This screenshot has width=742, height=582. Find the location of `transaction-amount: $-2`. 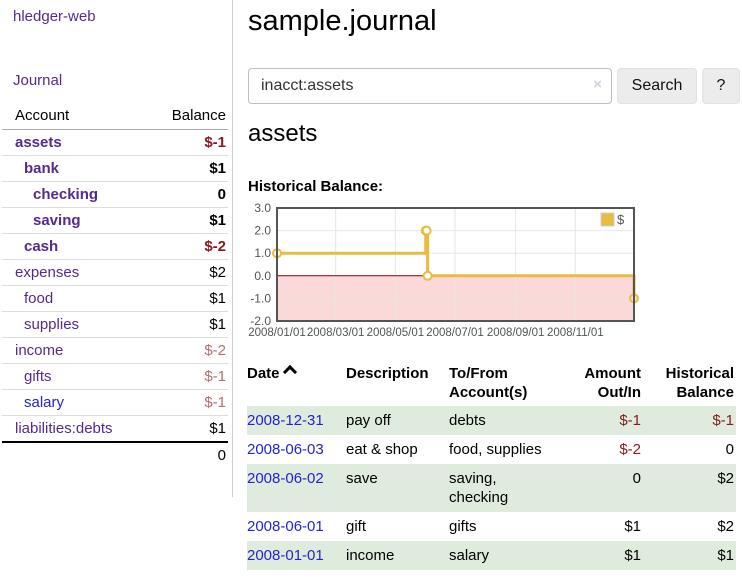

transaction-amount: $-2 is located at coordinates (630, 449).